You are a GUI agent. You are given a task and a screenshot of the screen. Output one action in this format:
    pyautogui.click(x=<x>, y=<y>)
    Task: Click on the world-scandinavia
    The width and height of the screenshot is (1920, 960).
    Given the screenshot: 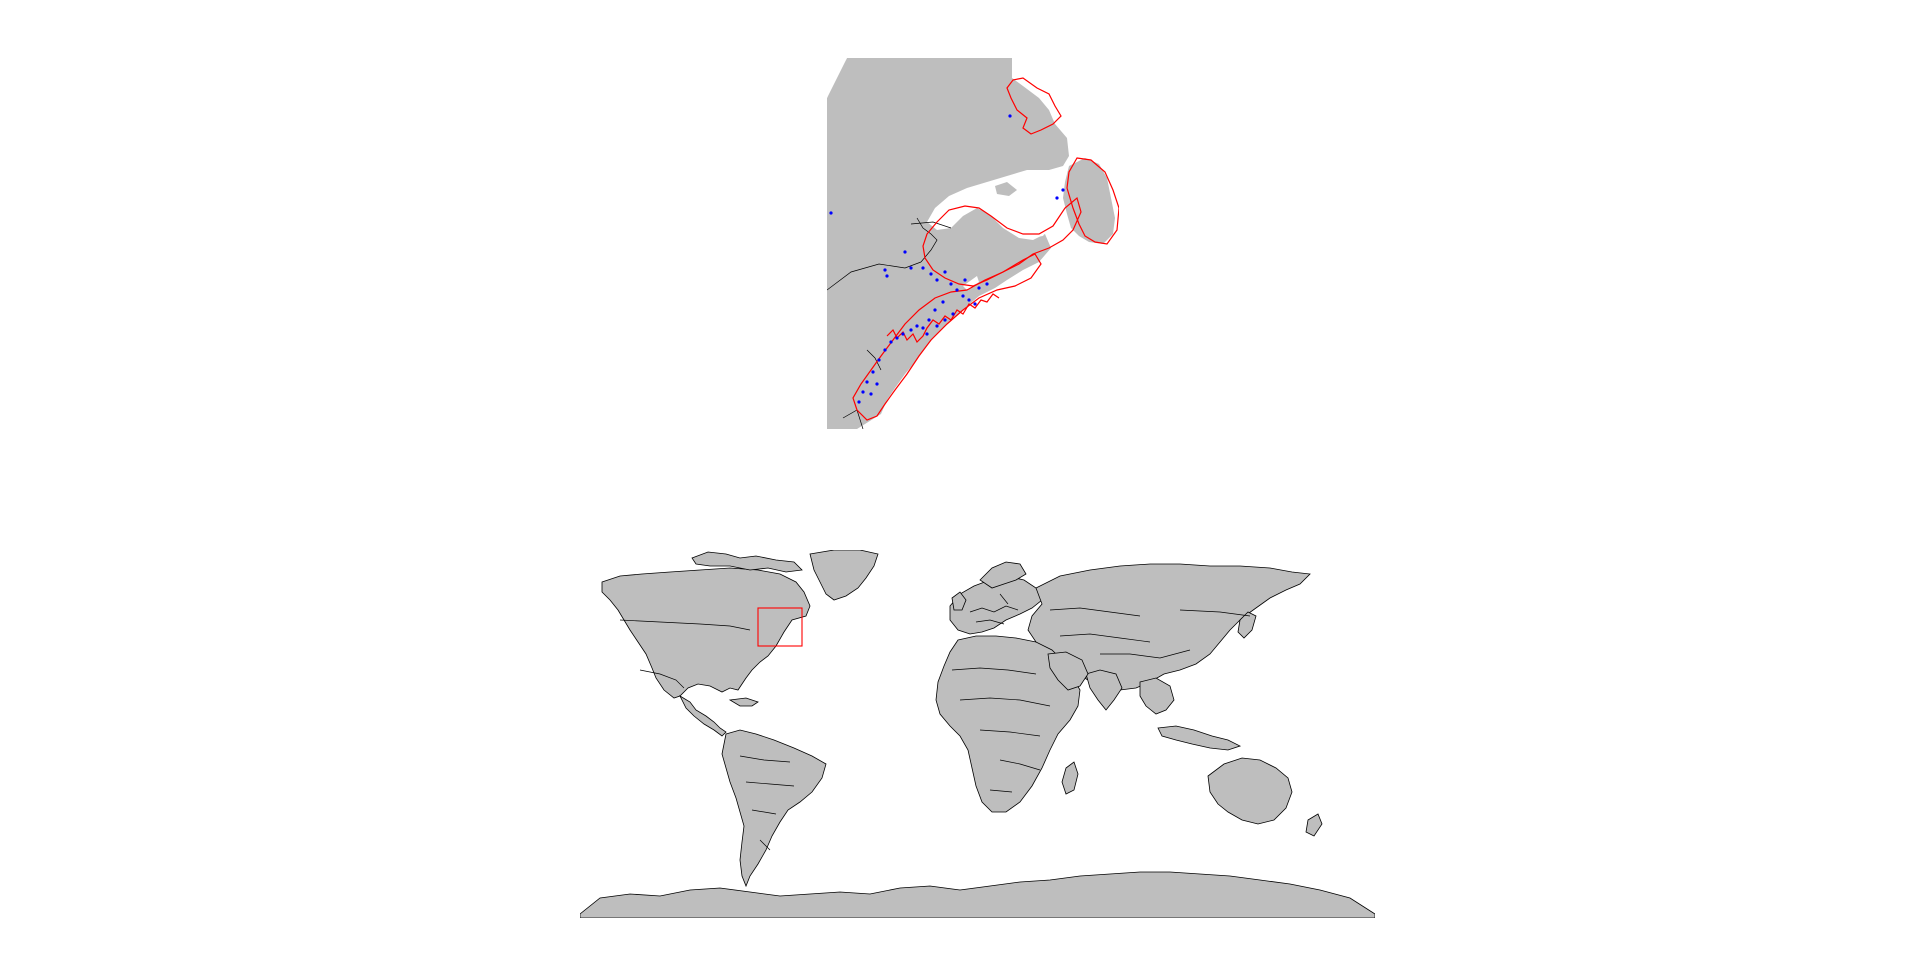 What is the action you would take?
    pyautogui.click(x=1003, y=575)
    